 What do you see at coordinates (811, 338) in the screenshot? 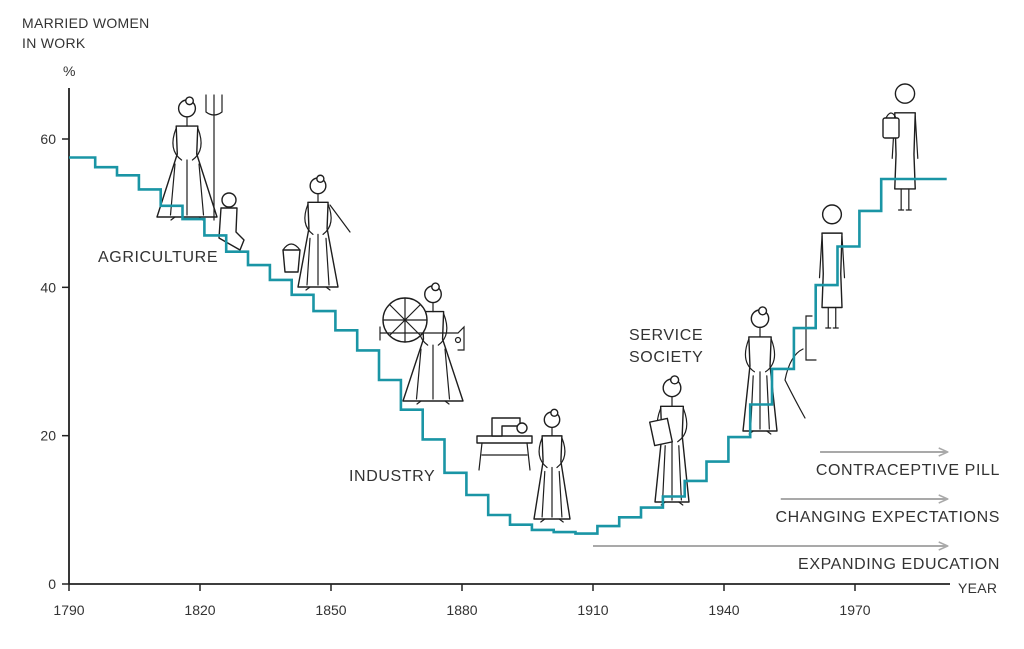
I see `machine-bracket` at bounding box center [811, 338].